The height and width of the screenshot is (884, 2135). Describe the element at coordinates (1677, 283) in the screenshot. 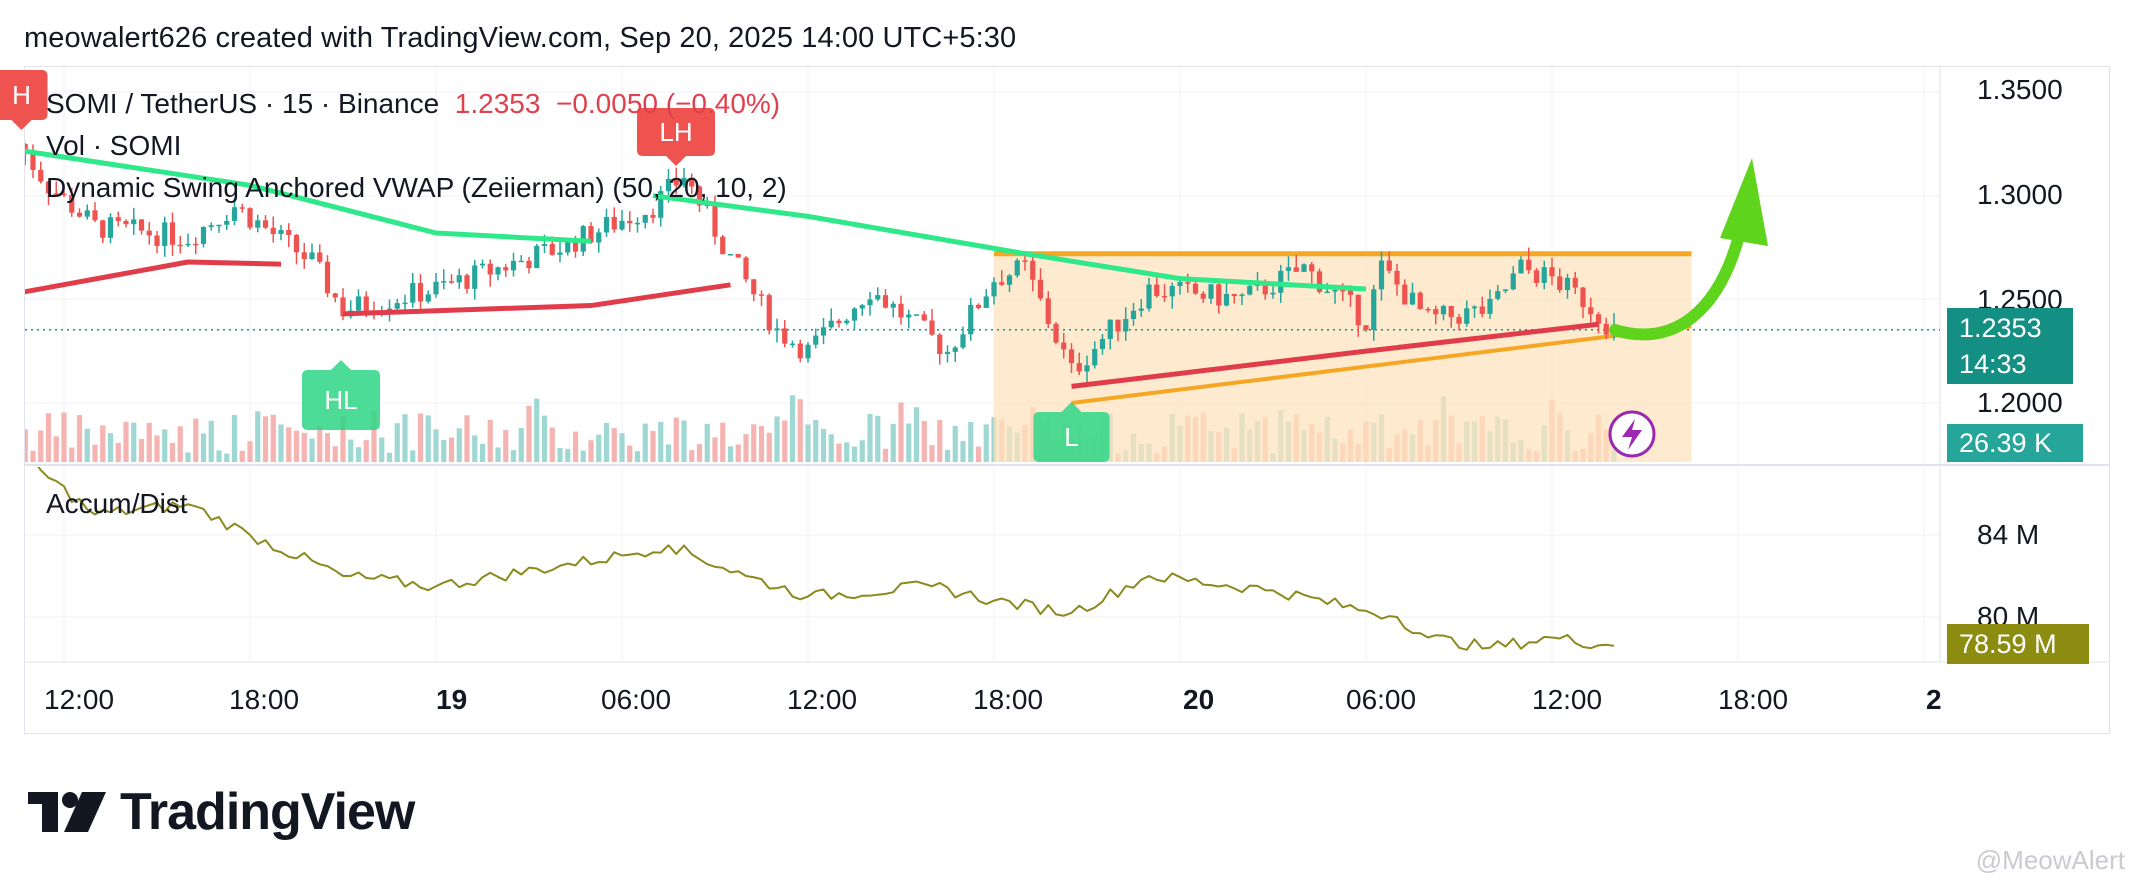

I see `projection-arrow-shaft` at that location.